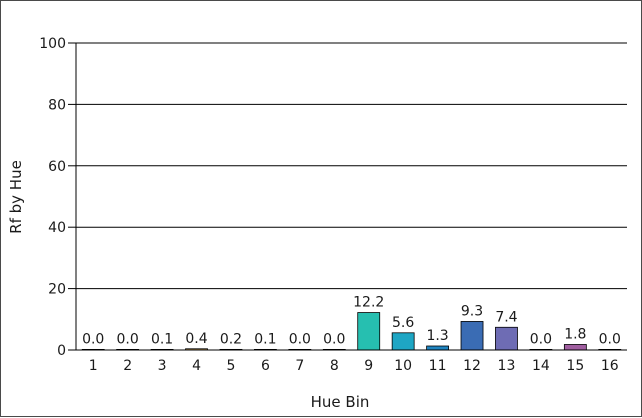 This screenshot has width=642, height=418. I want to click on data-label: 0.2, so click(231, 339).